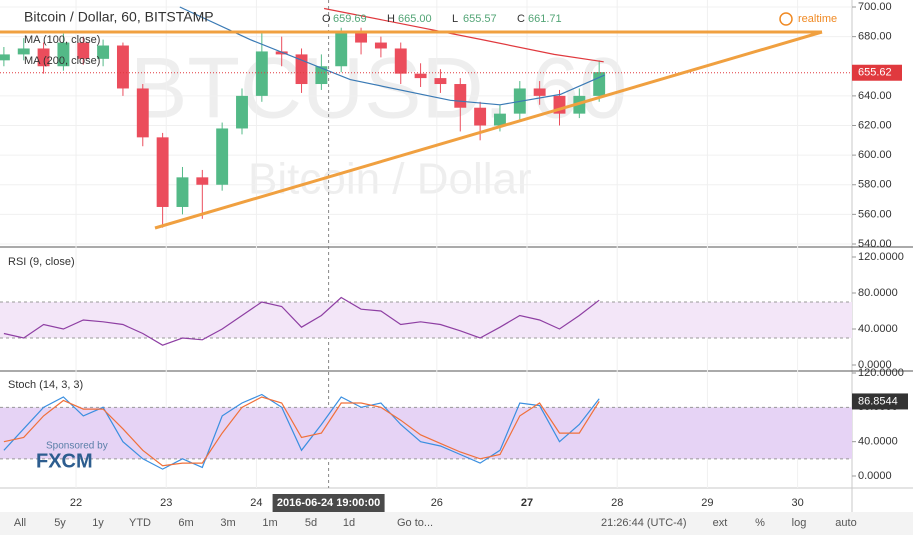 The image size is (913, 535). Describe the element at coordinates (269, 523) in the screenshot. I see `toolbar-button: 1m` at that location.